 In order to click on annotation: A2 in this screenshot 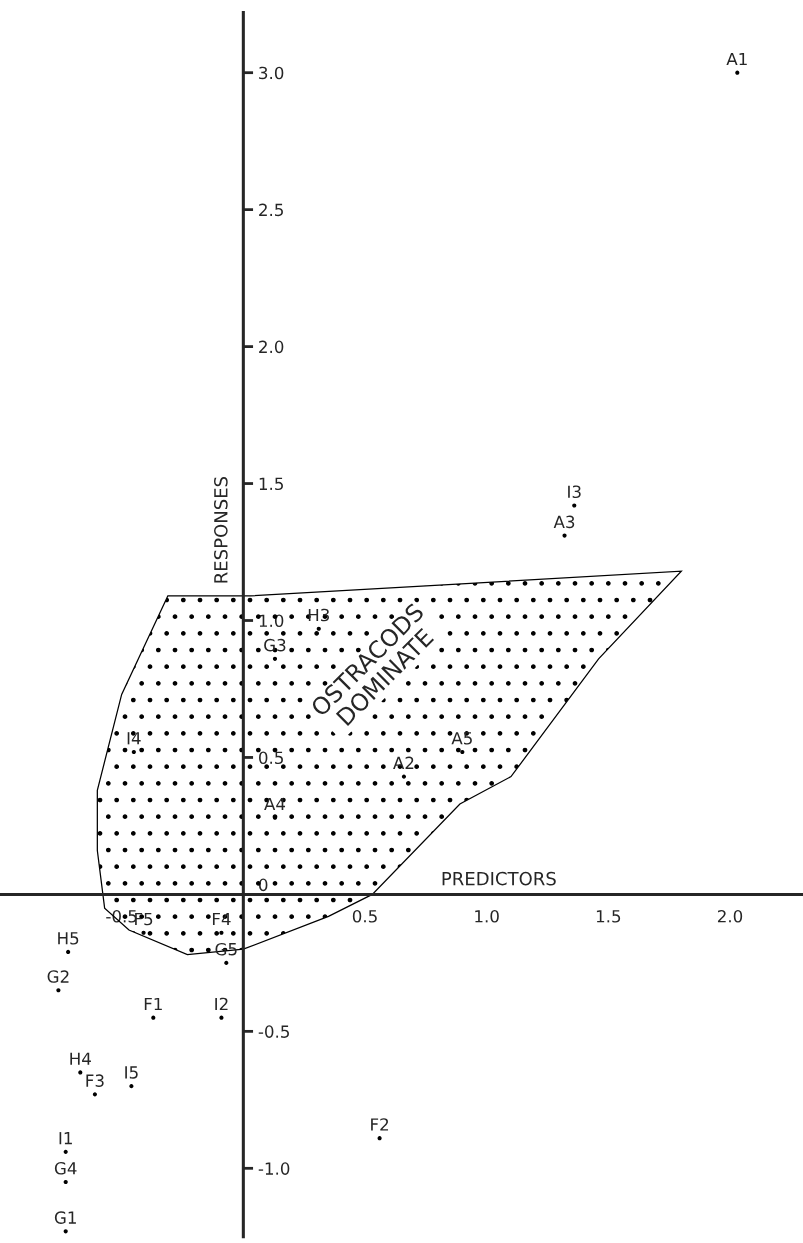, I will do `click(403, 762)`.